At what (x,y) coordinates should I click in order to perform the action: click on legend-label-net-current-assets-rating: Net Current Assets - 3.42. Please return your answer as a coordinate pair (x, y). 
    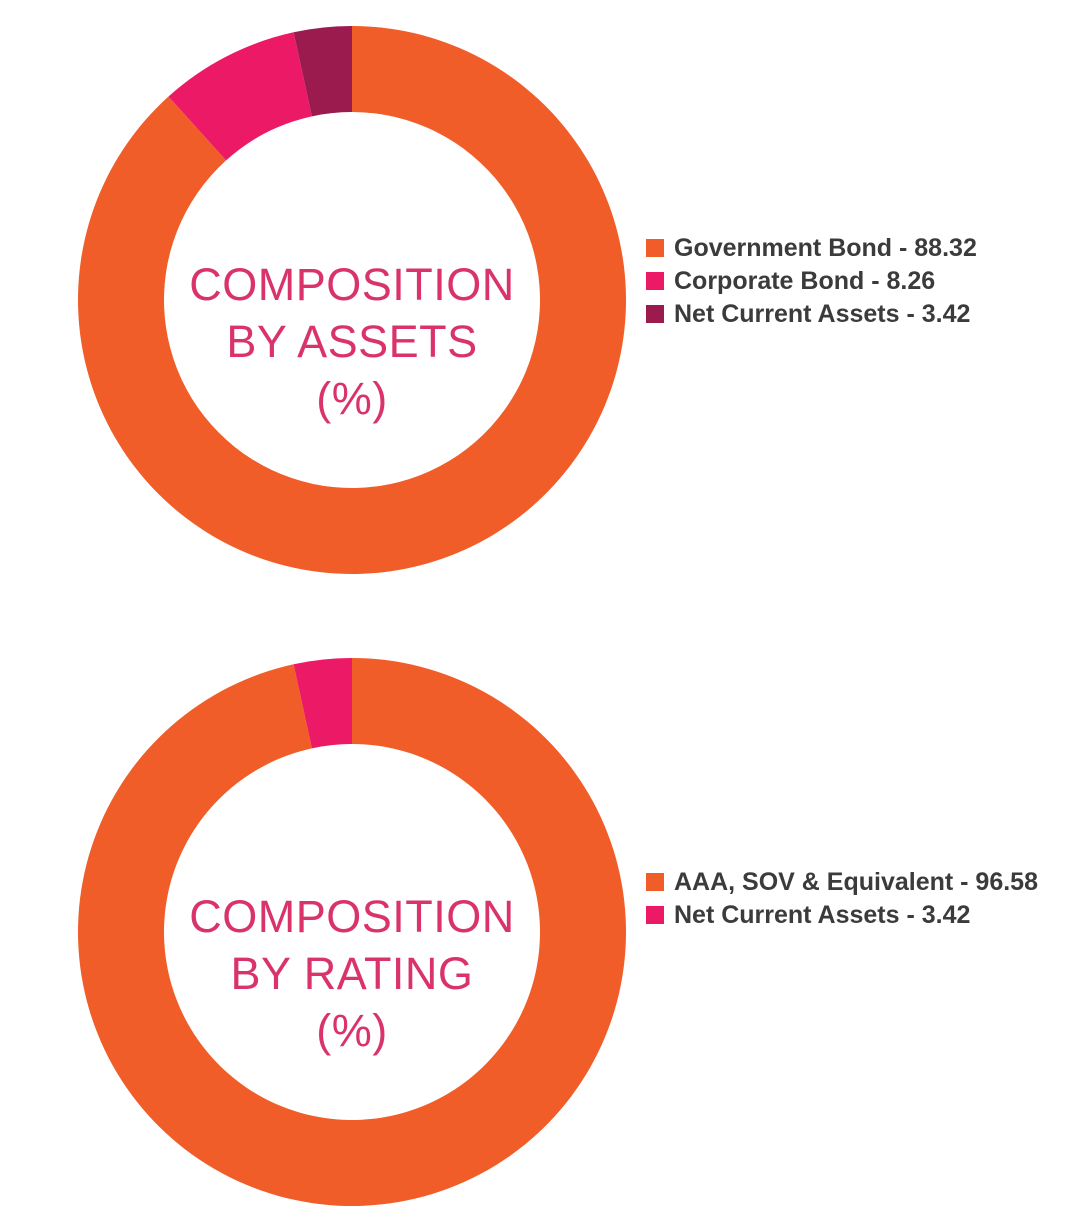
    Looking at the image, I should click on (822, 915).